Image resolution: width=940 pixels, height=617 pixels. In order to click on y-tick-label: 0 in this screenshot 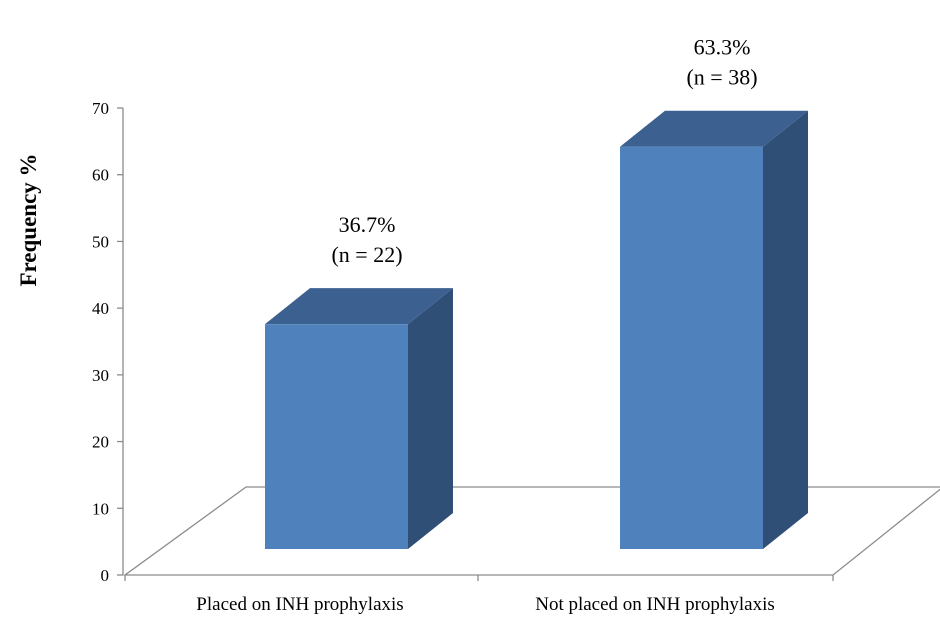, I will do `click(105, 575)`.